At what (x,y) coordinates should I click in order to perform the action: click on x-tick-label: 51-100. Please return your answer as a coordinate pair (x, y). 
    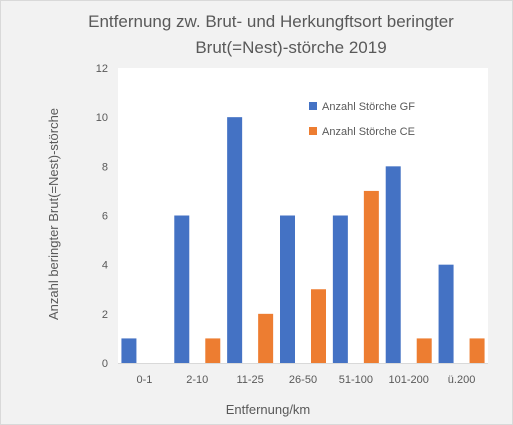
    Looking at the image, I should click on (356, 380).